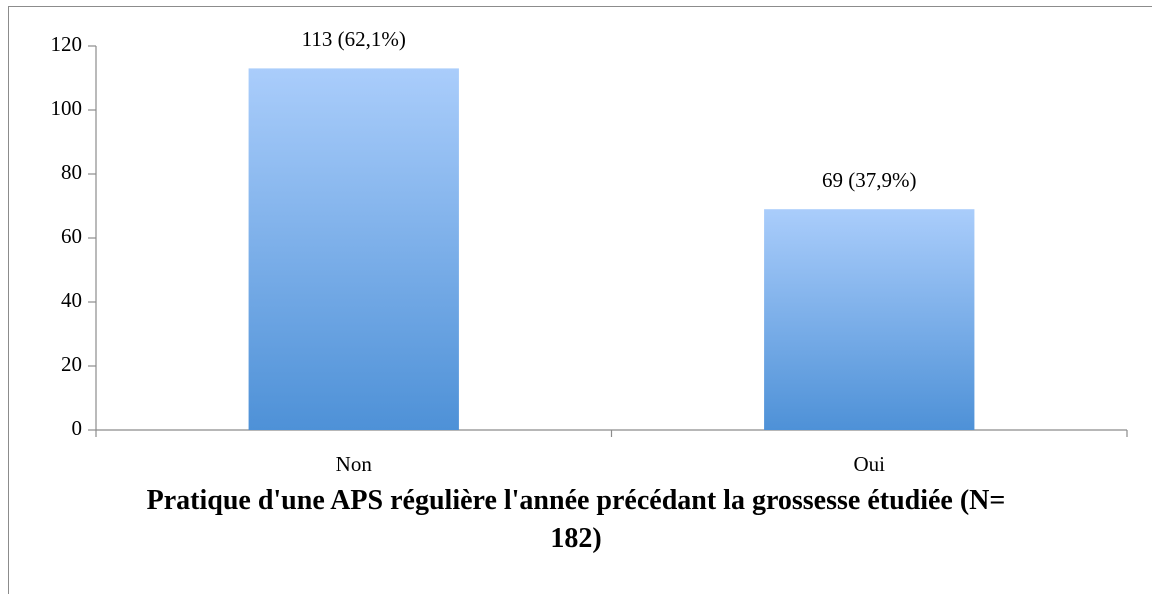 This screenshot has width=1152, height=594. What do you see at coordinates (71, 172) in the screenshot?
I see `y-tick-label: 80` at bounding box center [71, 172].